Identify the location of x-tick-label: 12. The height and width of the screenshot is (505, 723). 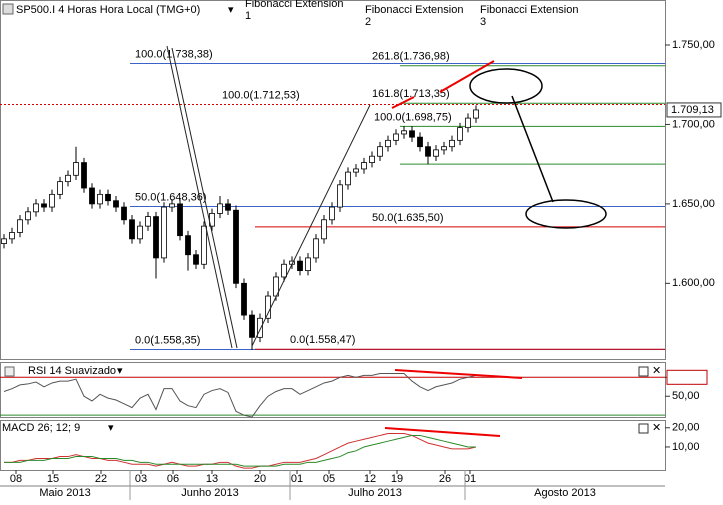
(370, 479).